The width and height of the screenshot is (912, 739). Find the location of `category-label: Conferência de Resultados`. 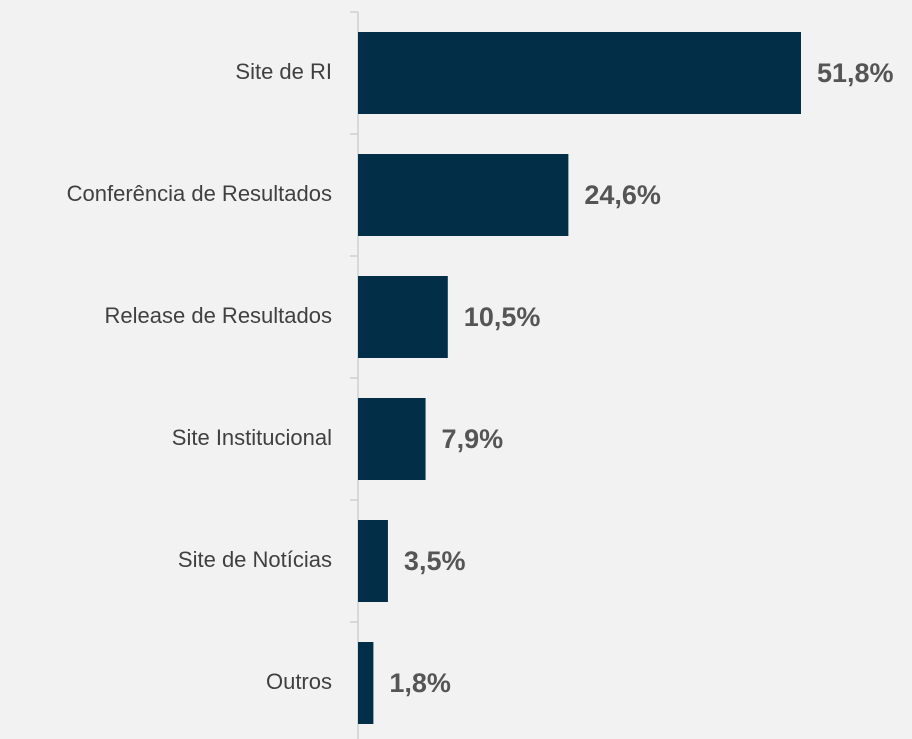

category-label: Conferência de Resultados is located at coordinates (199, 193).